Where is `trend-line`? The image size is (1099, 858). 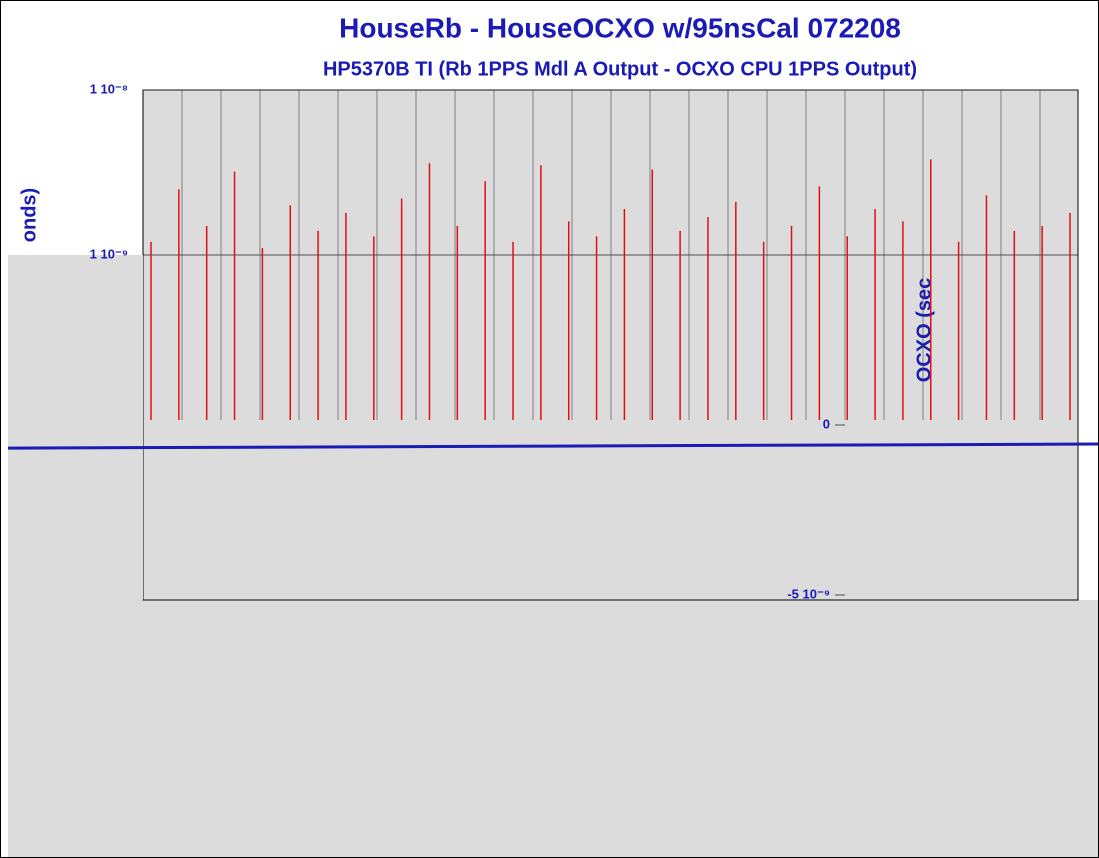
trend-line is located at coordinates (553, 446).